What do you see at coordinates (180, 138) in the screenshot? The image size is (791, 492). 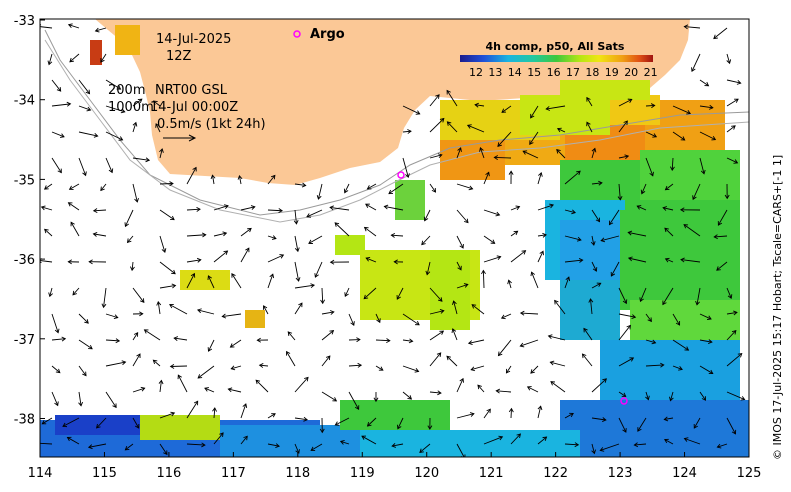 I see `vector-scale-arrow` at bounding box center [180, 138].